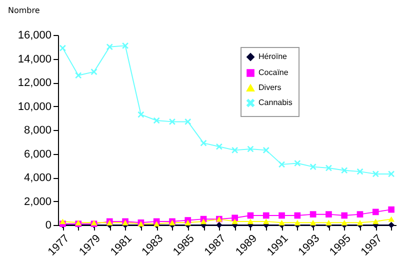 Image resolution: width=414 pixels, height=275 pixels. Describe the element at coordinates (35, 59) in the screenshot. I see `y-tick-label: 14,000` at that location.